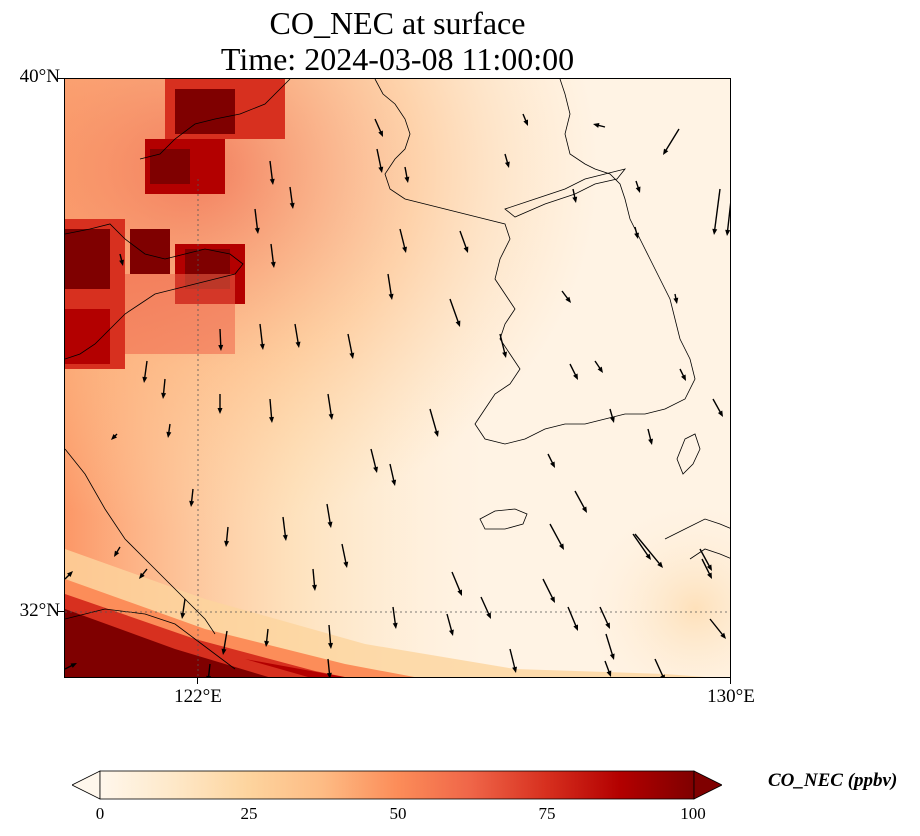 The image size is (920, 836). I want to click on colorbar-extend-min, so click(86, 785).